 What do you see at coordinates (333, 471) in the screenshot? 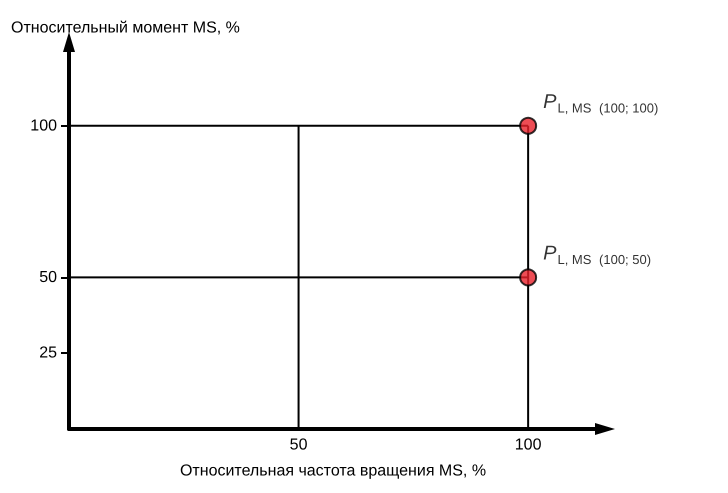
I see `x-axis-title: Относительная частота вращения MS, %` at bounding box center [333, 471].